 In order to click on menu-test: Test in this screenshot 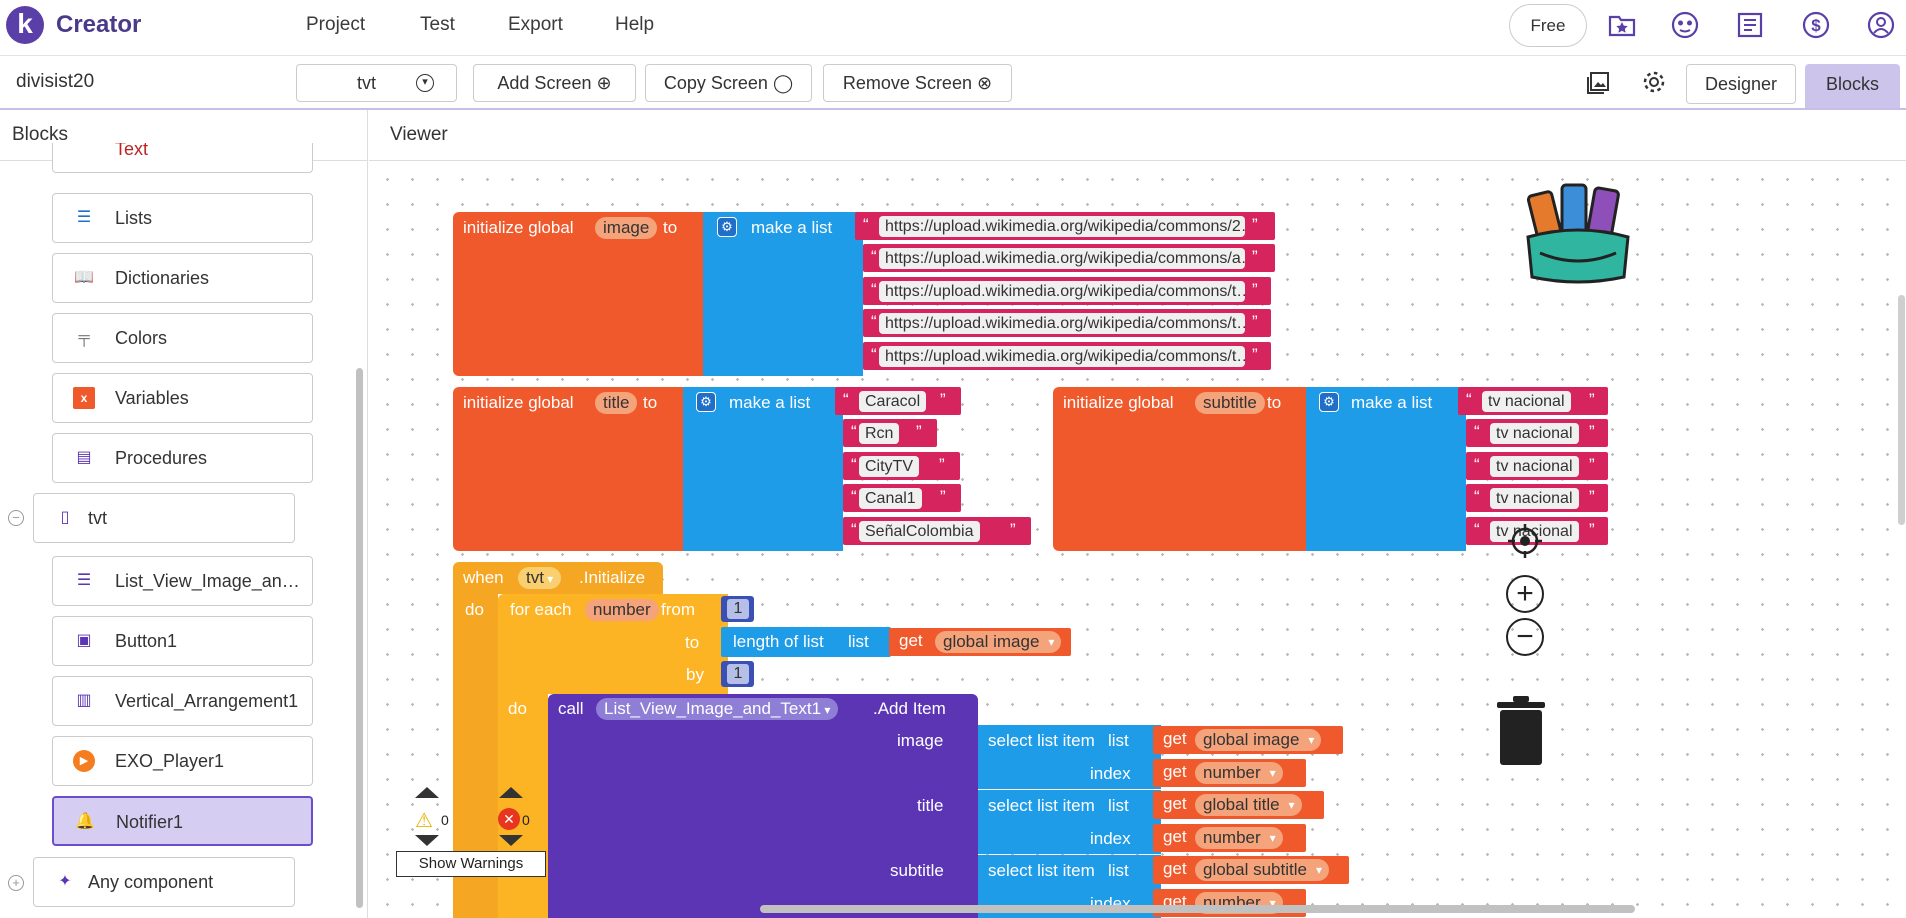, I will do `click(437, 24)`.